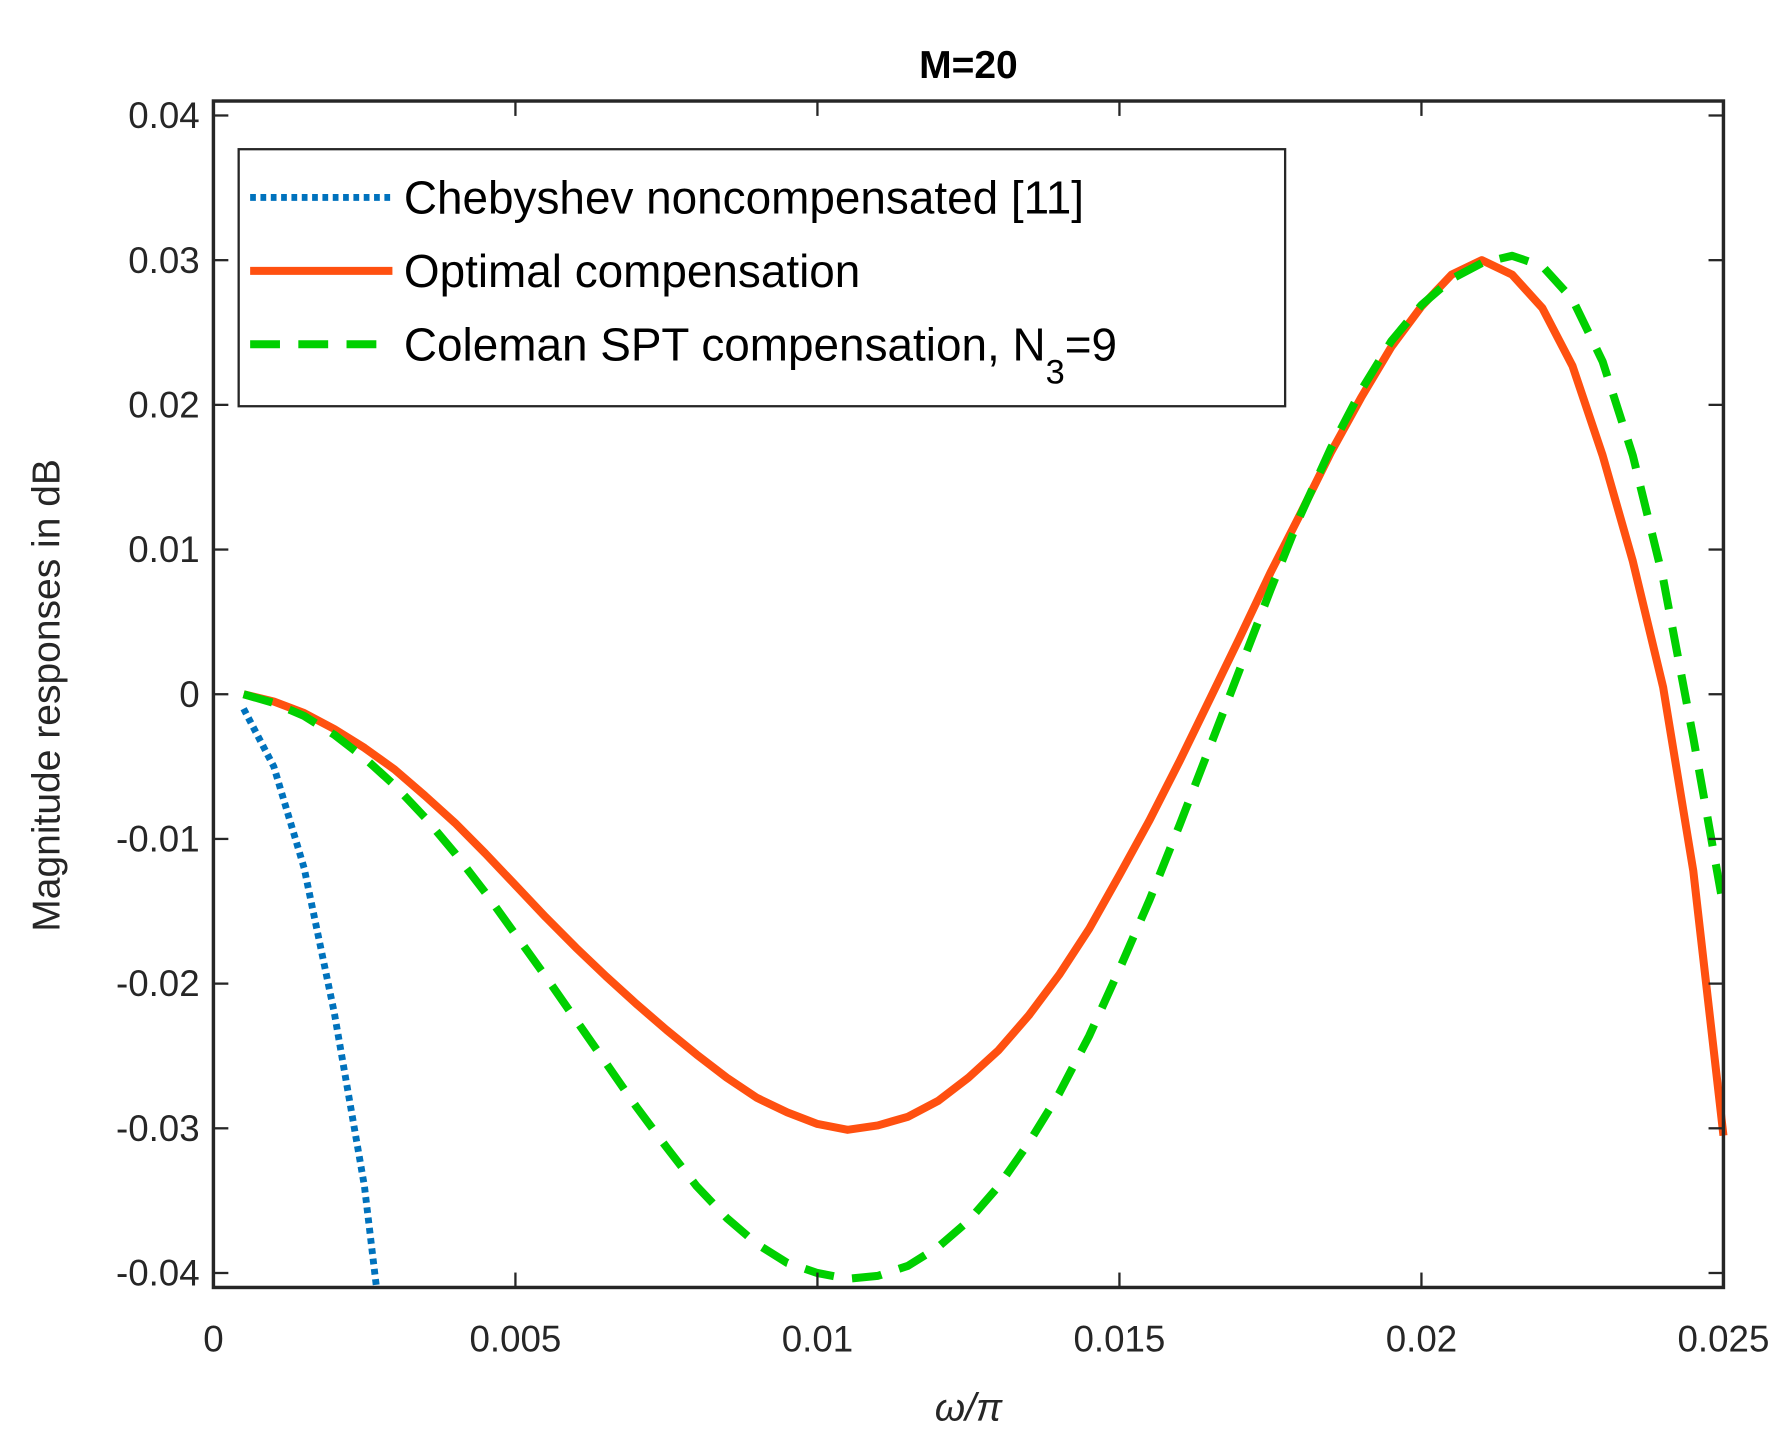  I want to click on y-tick-label: -0.01, so click(158, 839).